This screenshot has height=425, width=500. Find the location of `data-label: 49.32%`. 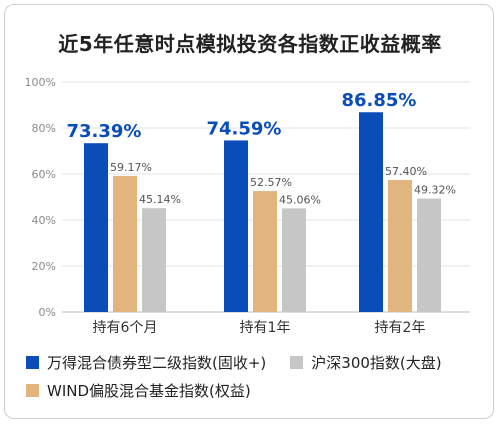

data-label: 49.32% is located at coordinates (435, 190).